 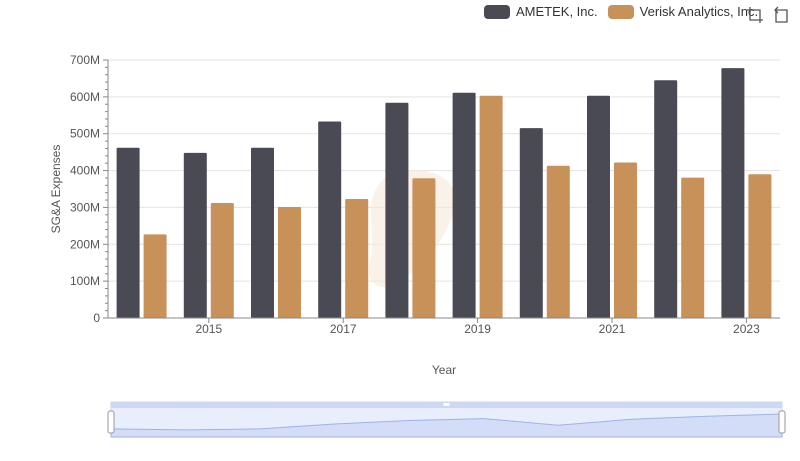 What do you see at coordinates (768, 15) in the screenshot?
I see `toolbar` at bounding box center [768, 15].